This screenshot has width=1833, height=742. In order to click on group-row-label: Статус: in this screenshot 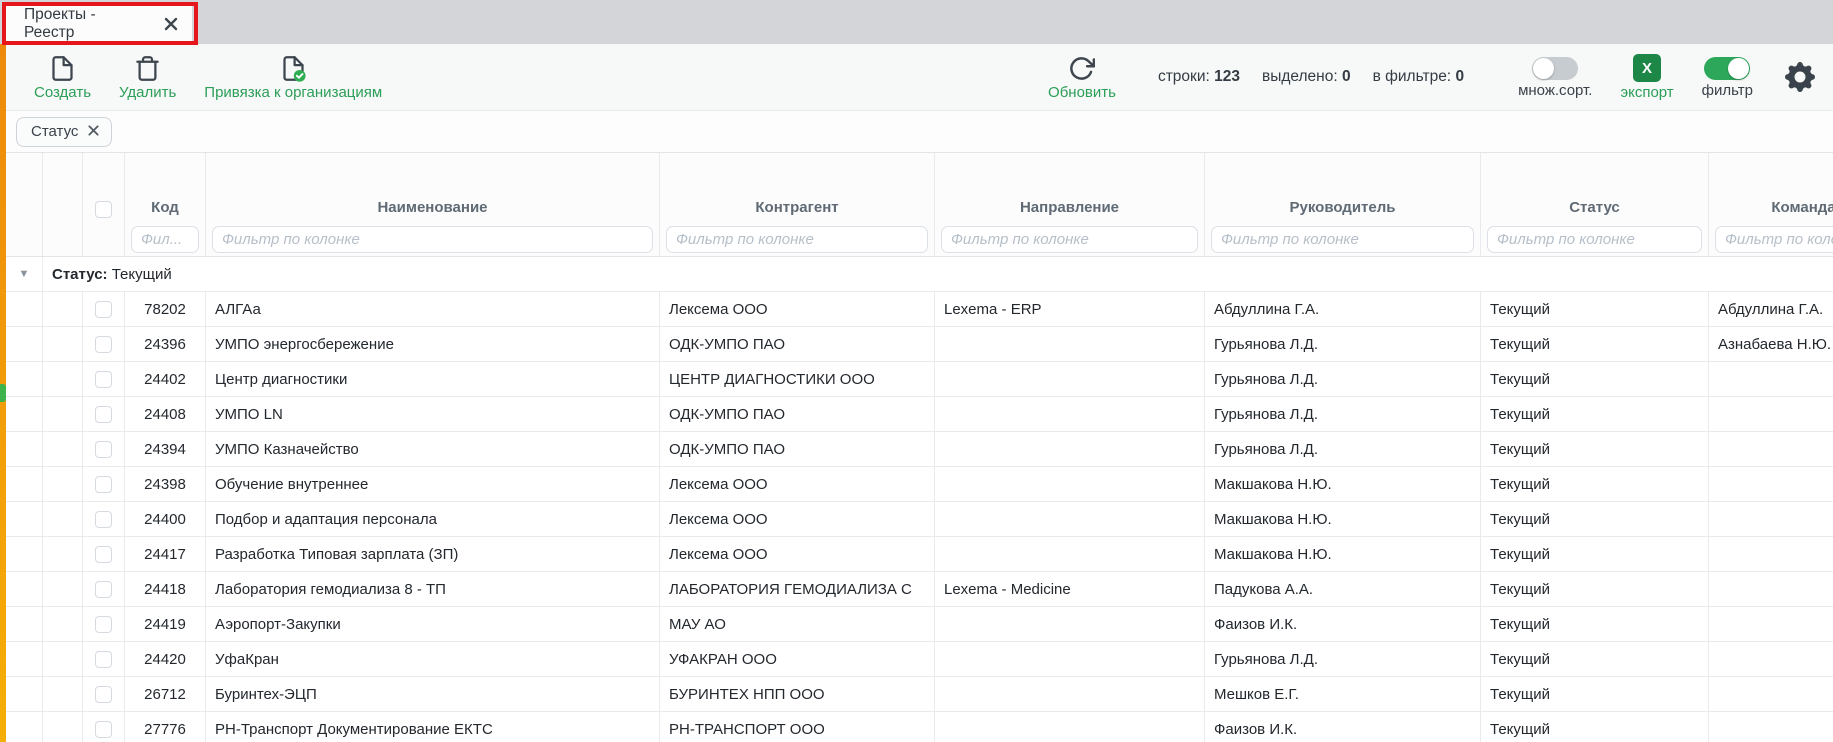, I will do `click(82, 274)`.